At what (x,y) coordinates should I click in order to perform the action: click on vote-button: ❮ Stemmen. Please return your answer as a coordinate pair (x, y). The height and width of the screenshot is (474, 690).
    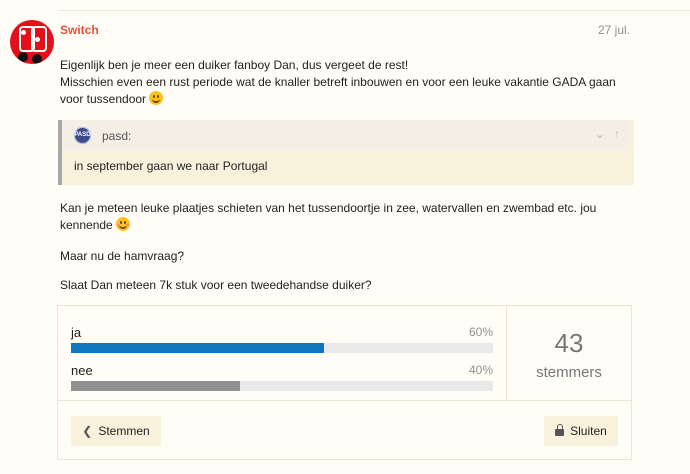
    Looking at the image, I should click on (116, 431).